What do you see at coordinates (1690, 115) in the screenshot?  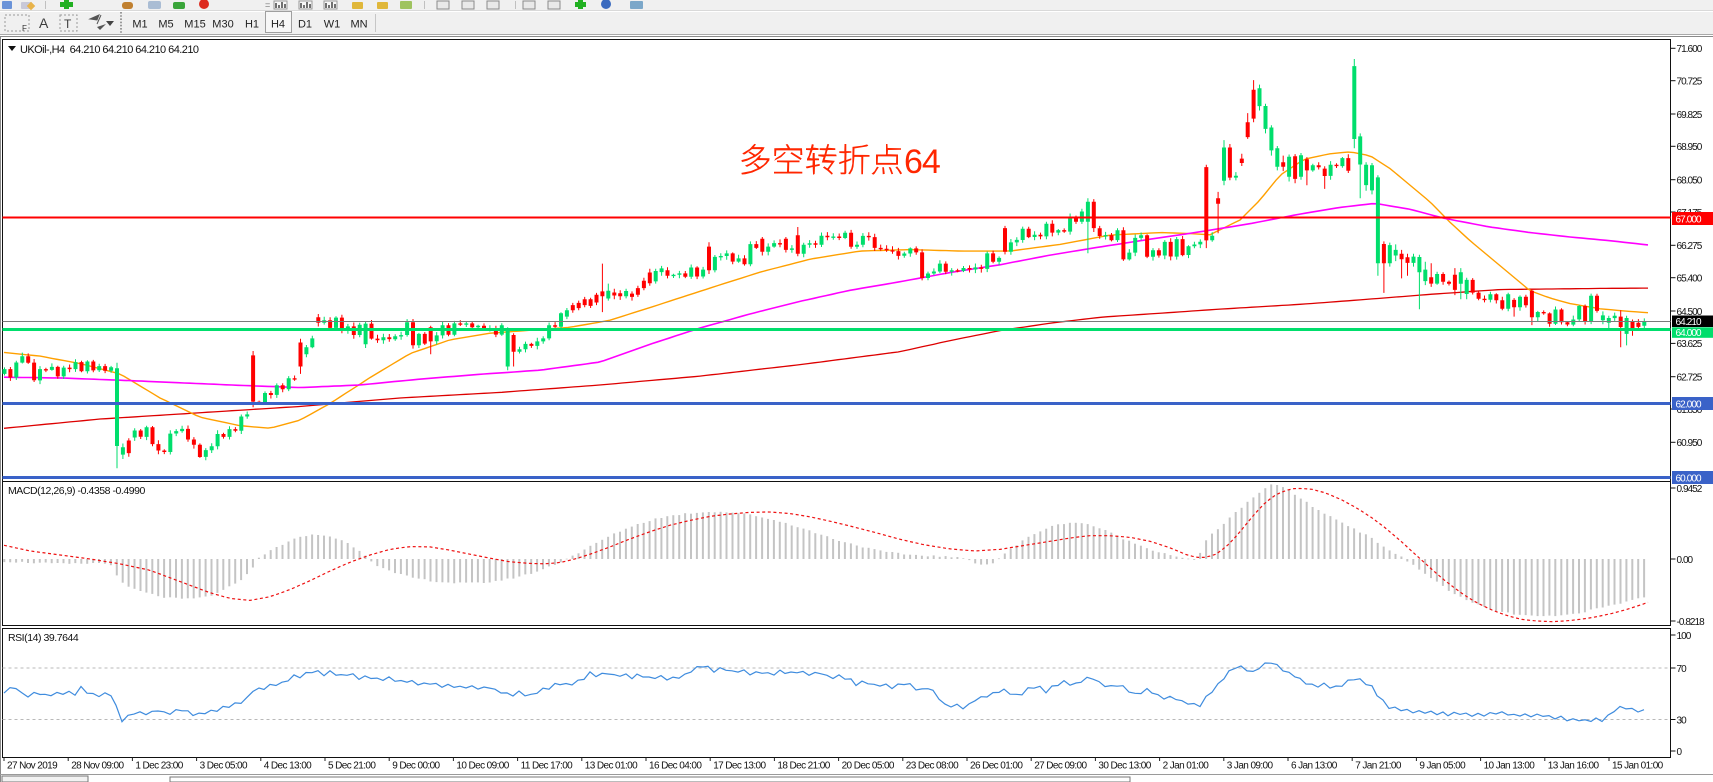 I see `svg-text: 69.825` at bounding box center [1690, 115].